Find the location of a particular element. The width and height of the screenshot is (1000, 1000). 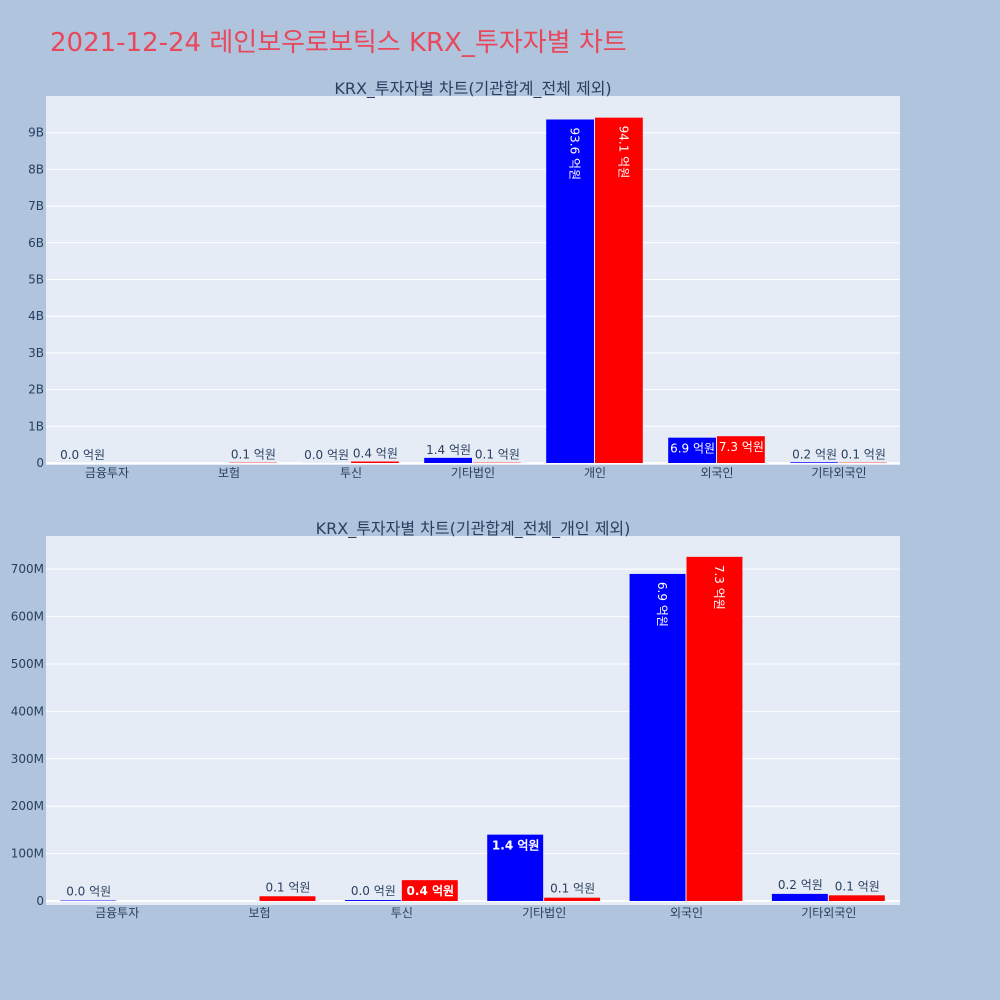

y-tick-label: 7B is located at coordinates (36, 206).